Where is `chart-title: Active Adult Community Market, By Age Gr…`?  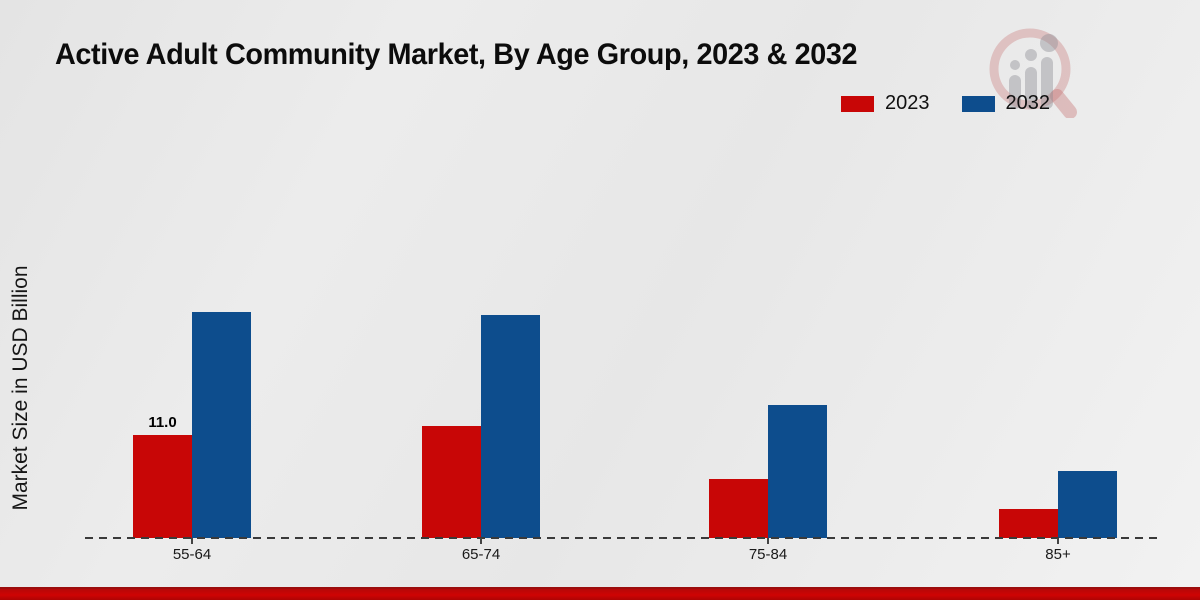
chart-title: Active Adult Community Market, By Age Gr… is located at coordinates (456, 54).